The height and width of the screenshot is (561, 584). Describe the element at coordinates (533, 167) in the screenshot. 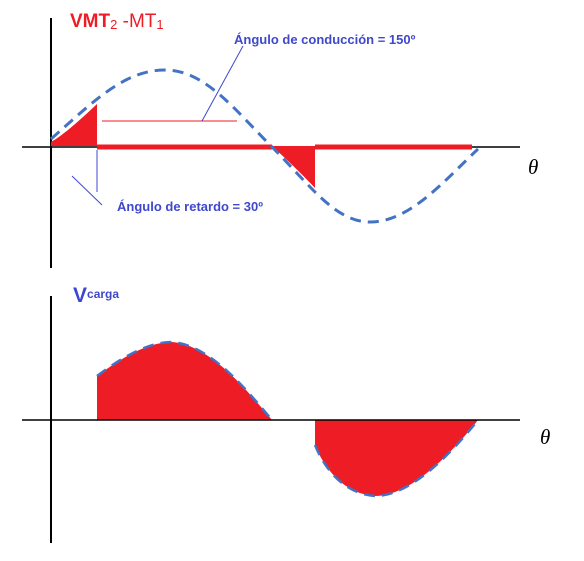

I see `top-theta-label: θ` at that location.